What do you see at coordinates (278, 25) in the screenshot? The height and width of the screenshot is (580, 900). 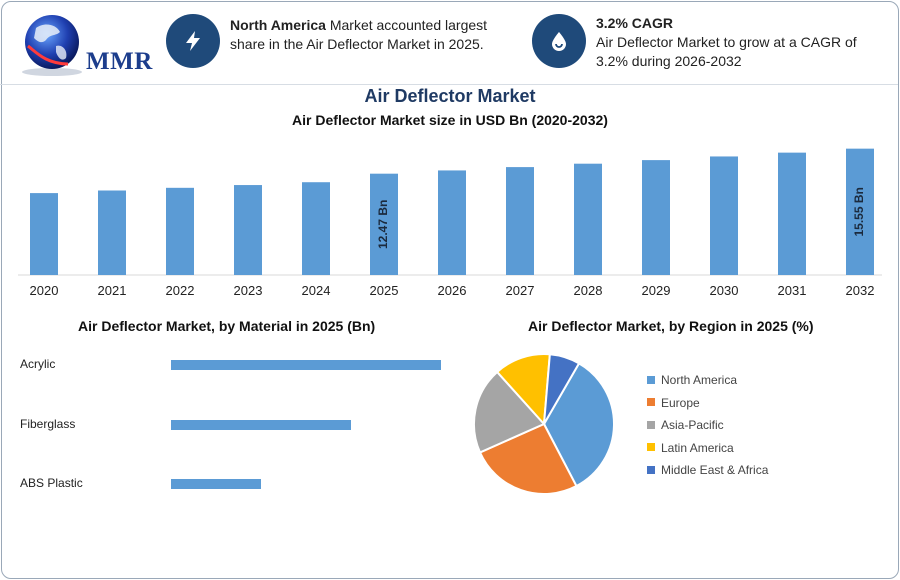 I see `header-card-bold: North America` at bounding box center [278, 25].